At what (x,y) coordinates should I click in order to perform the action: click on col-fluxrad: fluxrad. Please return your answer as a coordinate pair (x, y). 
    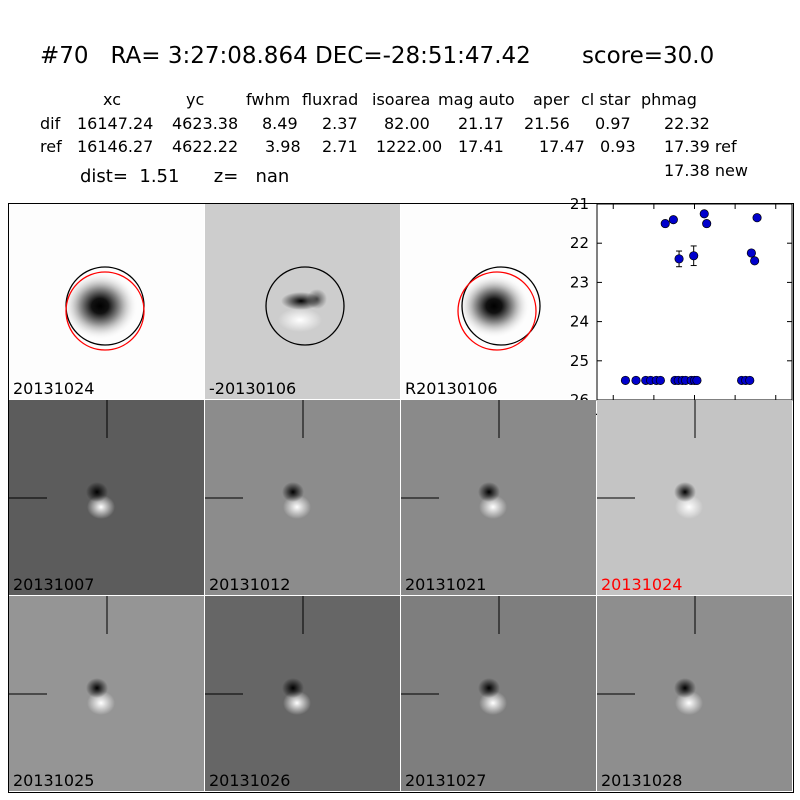
    Looking at the image, I should click on (330, 99).